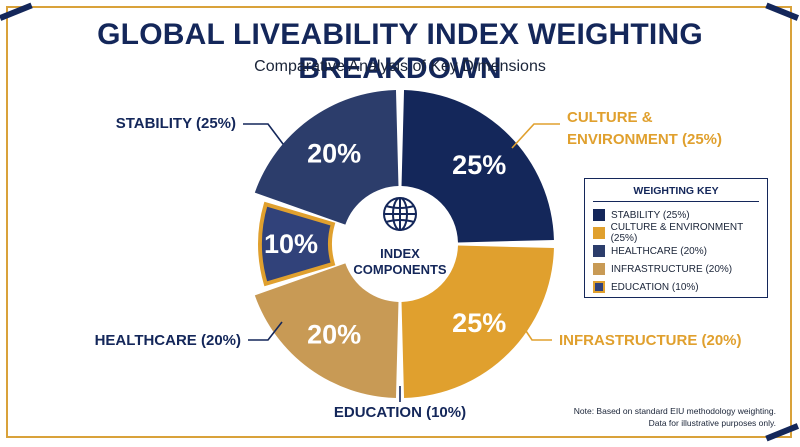 This screenshot has height=447, width=800. What do you see at coordinates (650, 340) in the screenshot?
I see `slice-outer-label: INFRASTRUCTURE (20%)` at bounding box center [650, 340].